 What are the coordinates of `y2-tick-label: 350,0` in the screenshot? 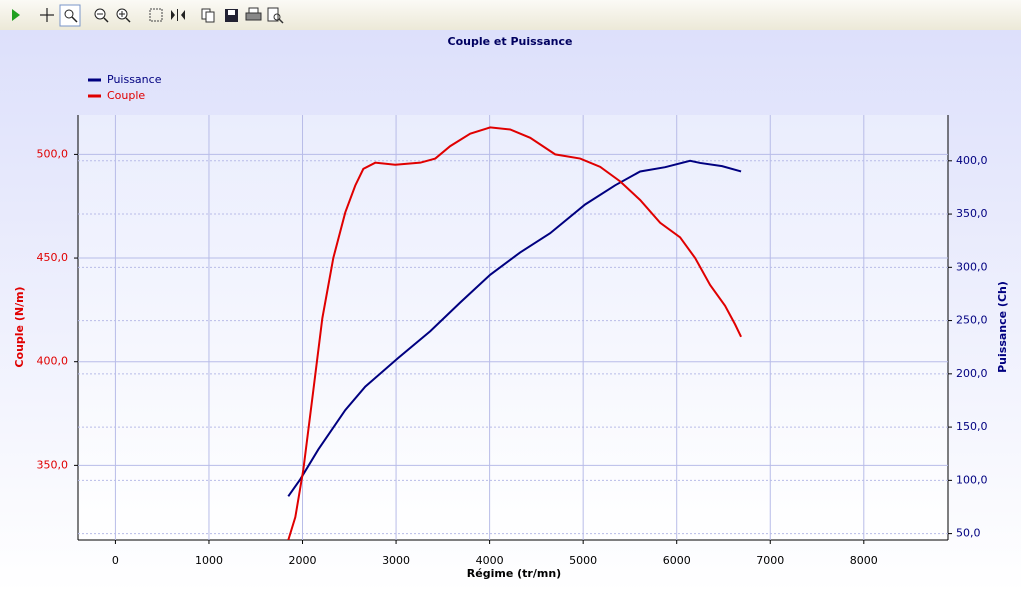 It's located at (972, 213).